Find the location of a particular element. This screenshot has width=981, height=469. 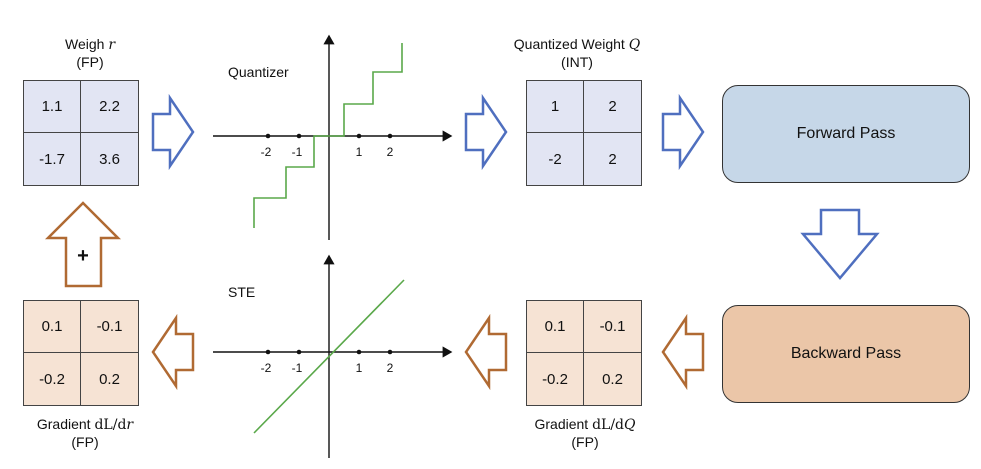

grad-q-matrix: 0.1 -0.1 -0.2 0.2 is located at coordinates (584, 353).